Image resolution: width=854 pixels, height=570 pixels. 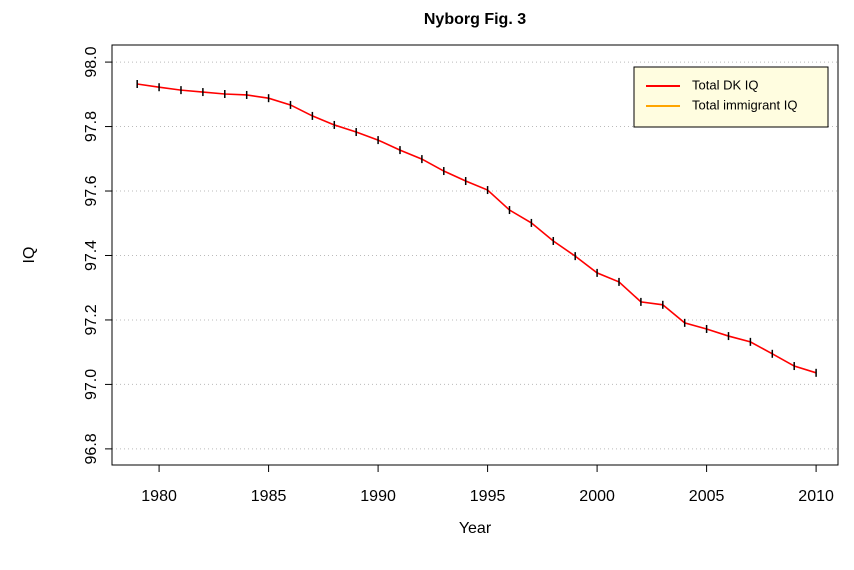 I want to click on y-tick-label: 97.8, so click(x=91, y=126).